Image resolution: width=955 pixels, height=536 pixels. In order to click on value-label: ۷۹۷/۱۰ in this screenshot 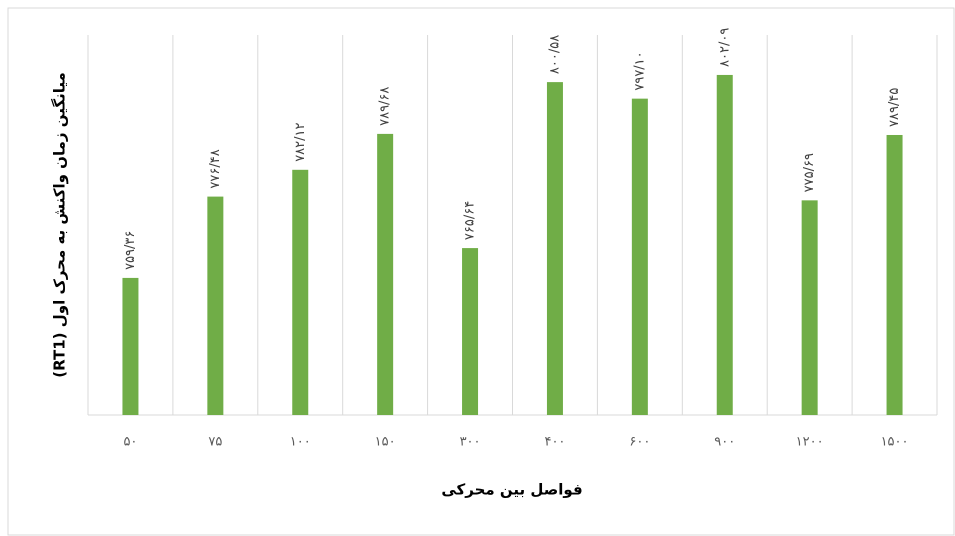, I will do `click(639, 70)`.